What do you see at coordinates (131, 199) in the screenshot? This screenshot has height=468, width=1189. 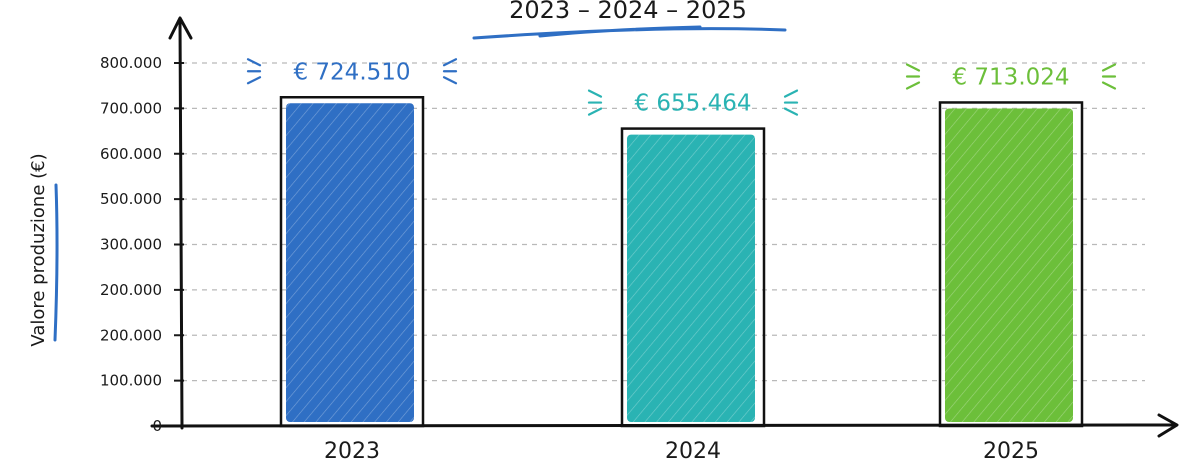 I see `y-tick-label: 500.000` at bounding box center [131, 199].